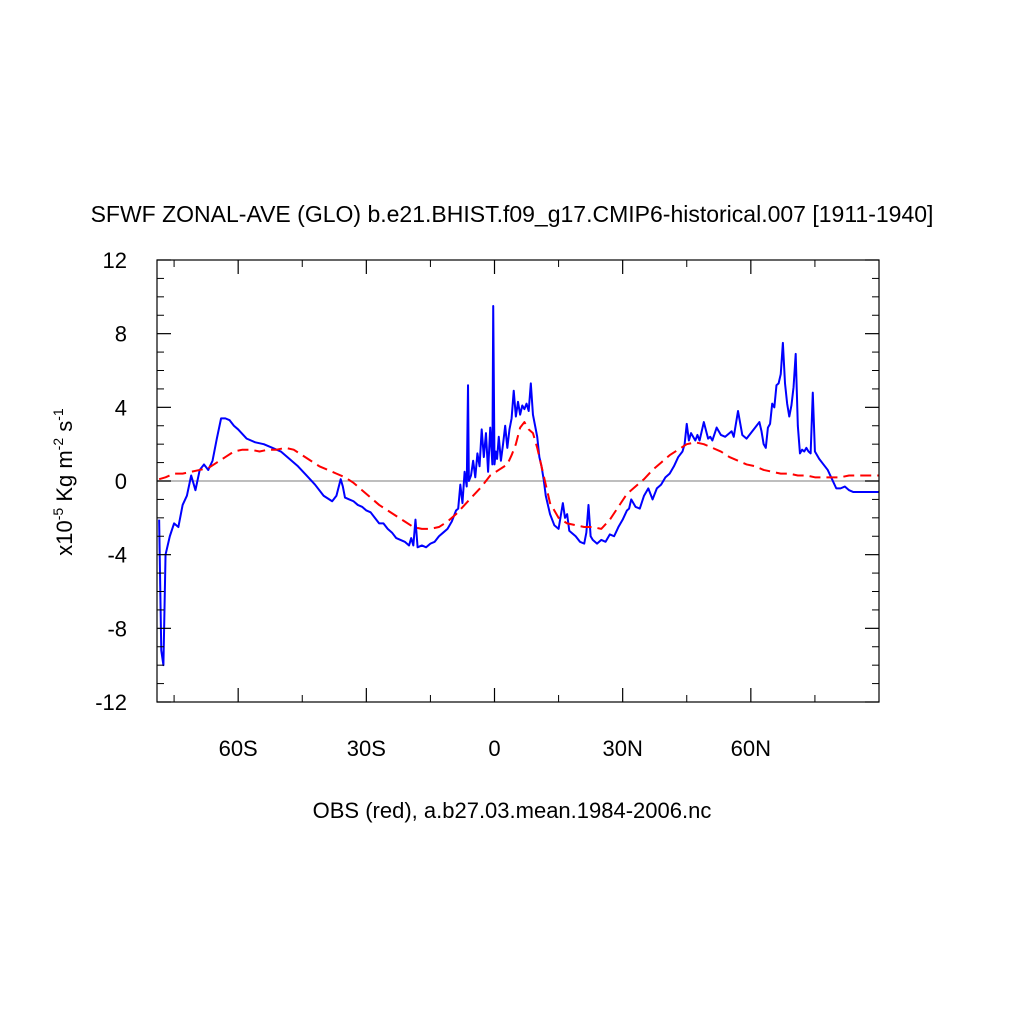 The height and width of the screenshot is (1024, 1024). I want to click on y-axis-label-exp1: -5, so click(58, 514).